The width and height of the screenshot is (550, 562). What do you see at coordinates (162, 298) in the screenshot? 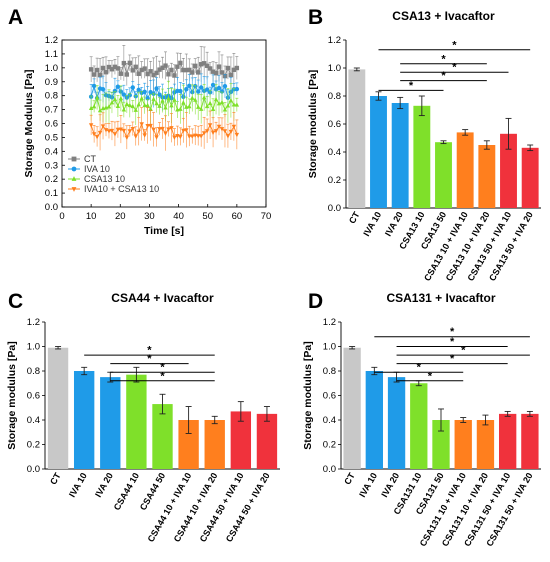
I see `chart-title: CSA44 + Ivacaftor` at bounding box center [162, 298].